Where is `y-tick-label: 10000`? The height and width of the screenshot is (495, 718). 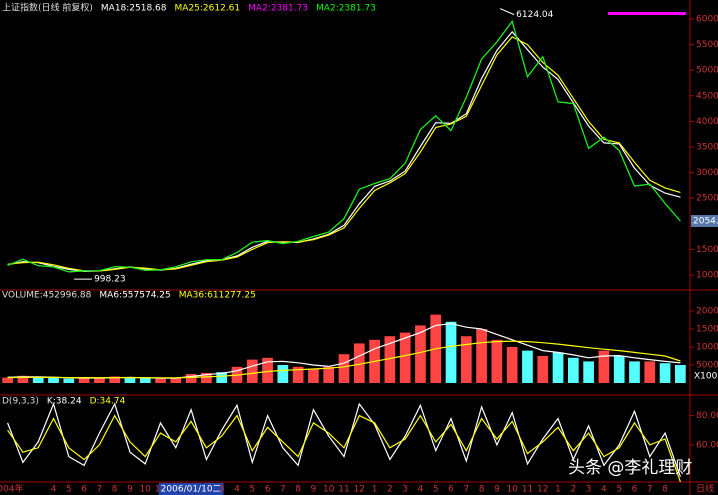 y-tick-label: 10000 is located at coordinates (707, 348).